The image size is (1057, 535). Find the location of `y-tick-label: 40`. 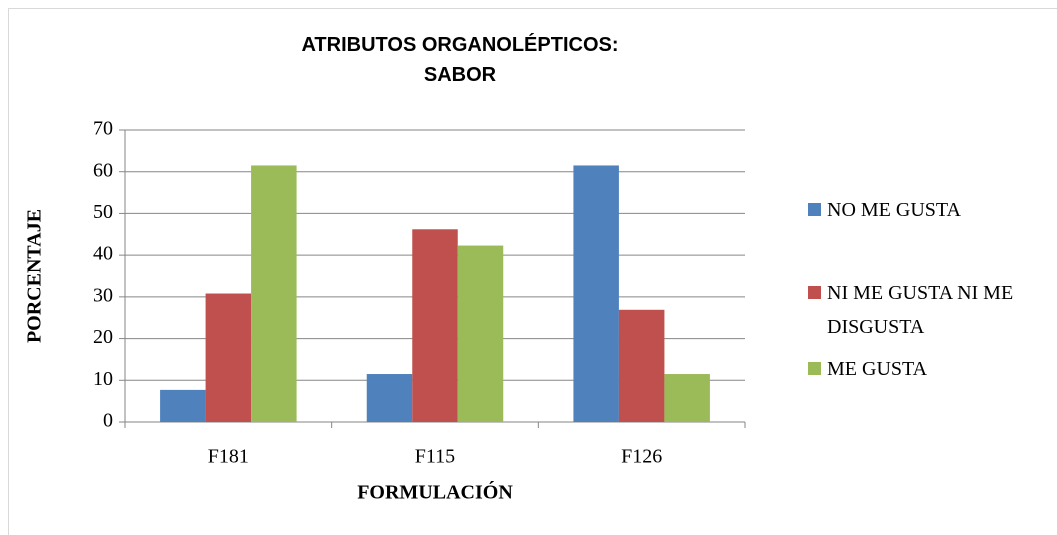

y-tick-label: 40 is located at coordinates (103, 254).